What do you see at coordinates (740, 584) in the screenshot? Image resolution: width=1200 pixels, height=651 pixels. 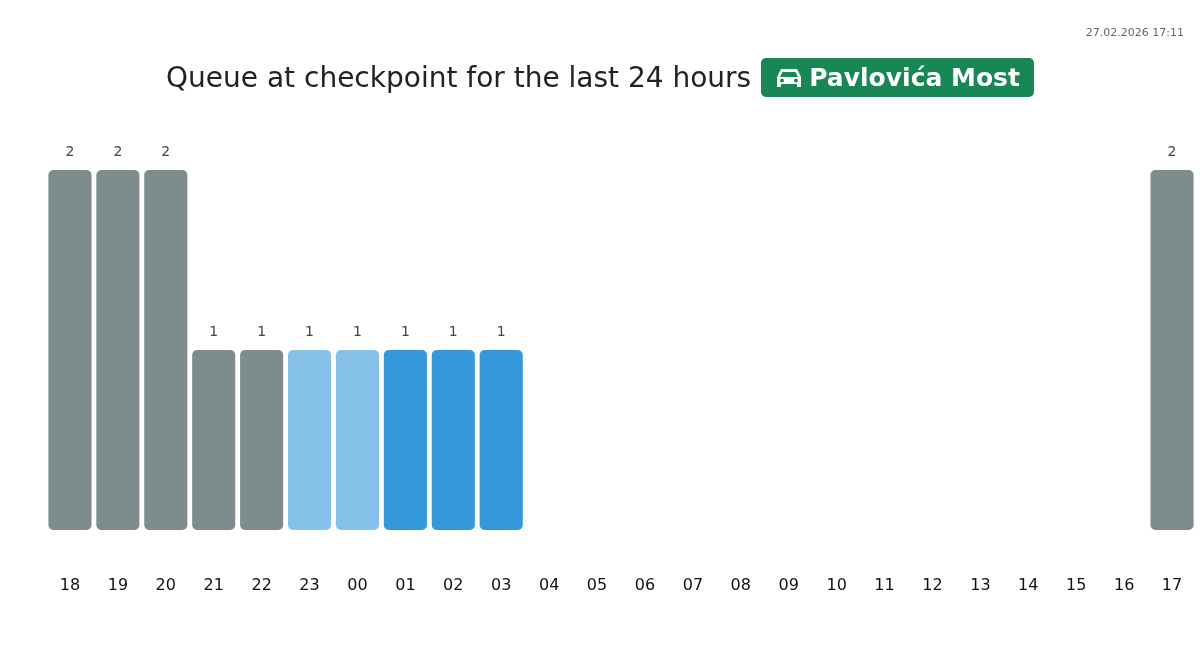 I see `x-tick-label: 08` at bounding box center [740, 584].